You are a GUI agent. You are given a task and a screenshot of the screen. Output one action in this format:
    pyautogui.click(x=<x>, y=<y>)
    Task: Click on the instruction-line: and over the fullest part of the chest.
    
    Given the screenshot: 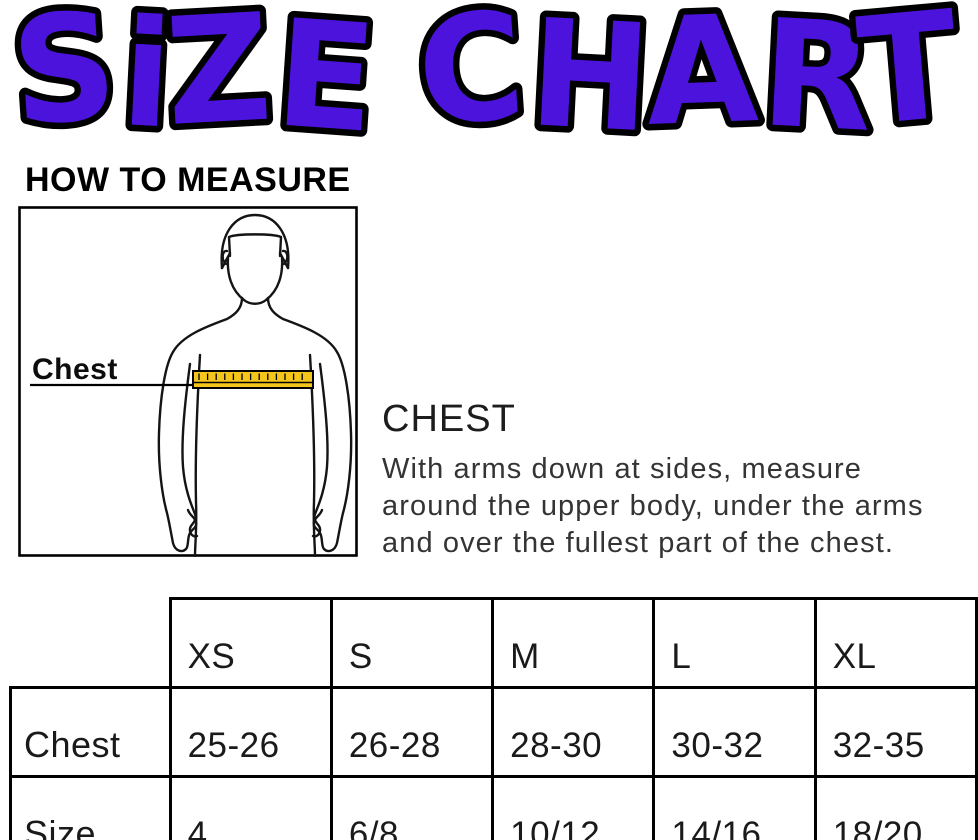 What is the action you would take?
    pyautogui.click(x=638, y=543)
    